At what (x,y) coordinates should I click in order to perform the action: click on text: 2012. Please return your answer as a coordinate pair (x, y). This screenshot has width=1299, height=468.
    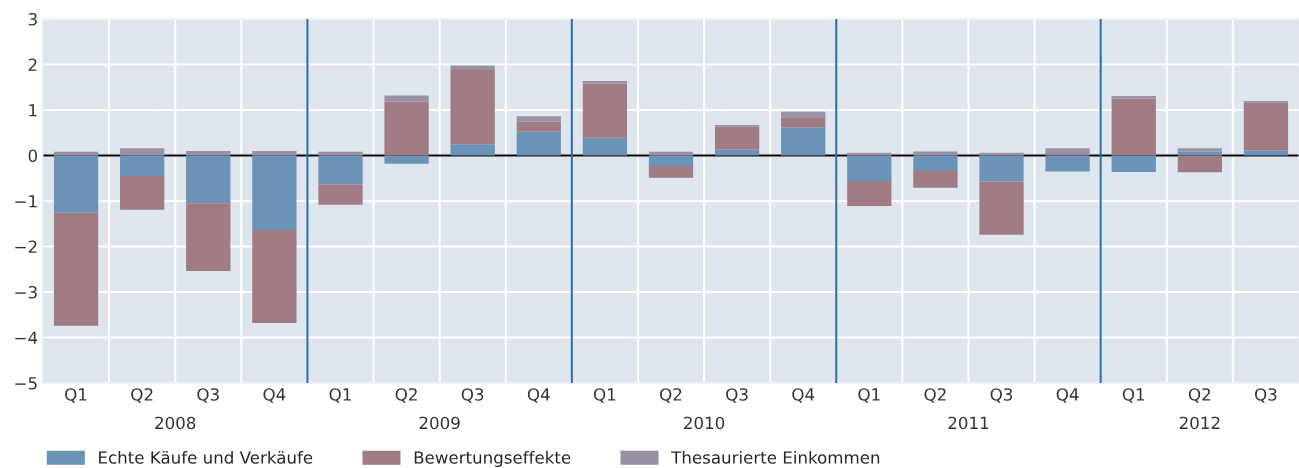
    Looking at the image, I should click on (1199, 423).